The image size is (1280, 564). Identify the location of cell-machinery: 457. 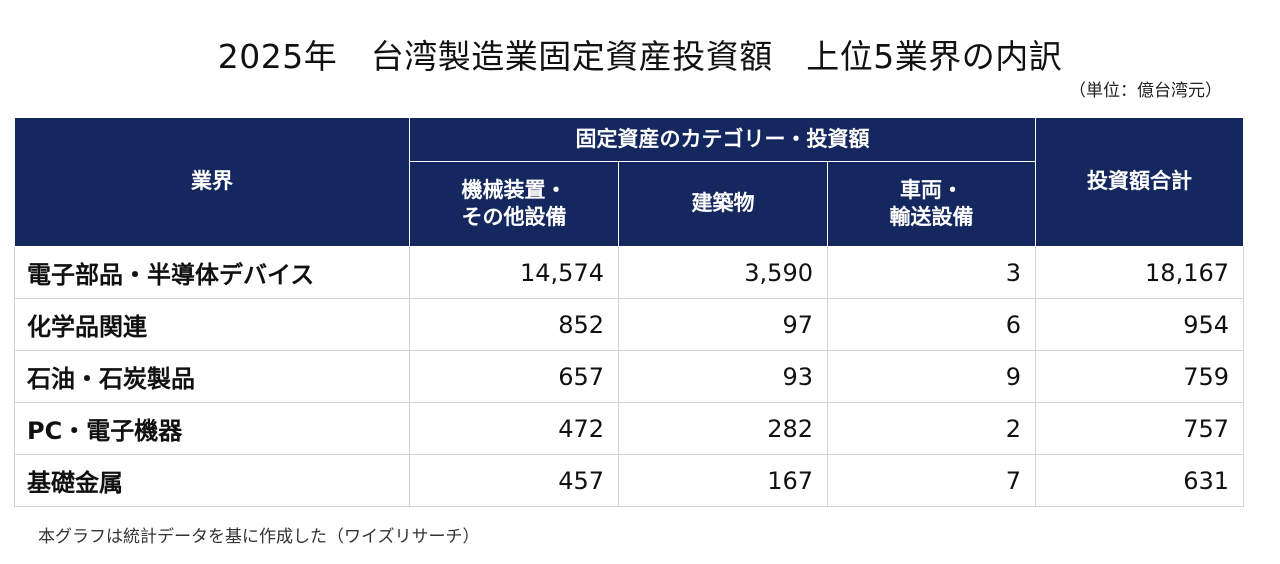
(514, 480).